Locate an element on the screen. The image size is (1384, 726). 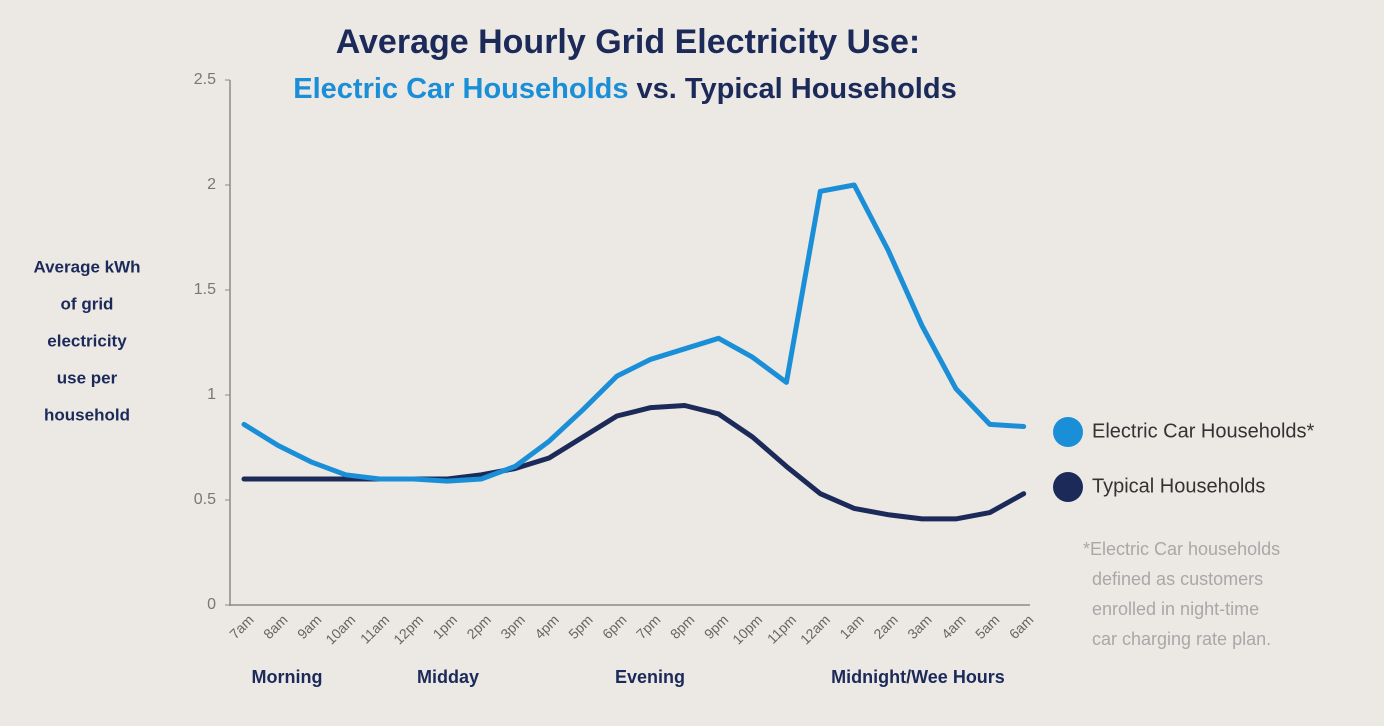
x-tick-label: 11am is located at coordinates (374, 628).